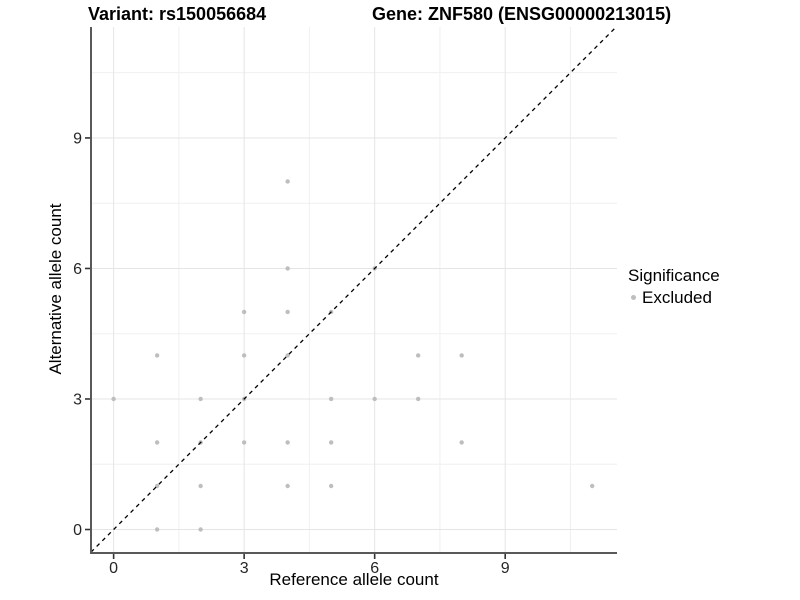  What do you see at coordinates (674, 286) in the screenshot?
I see `legend: Significance Excluded` at bounding box center [674, 286].